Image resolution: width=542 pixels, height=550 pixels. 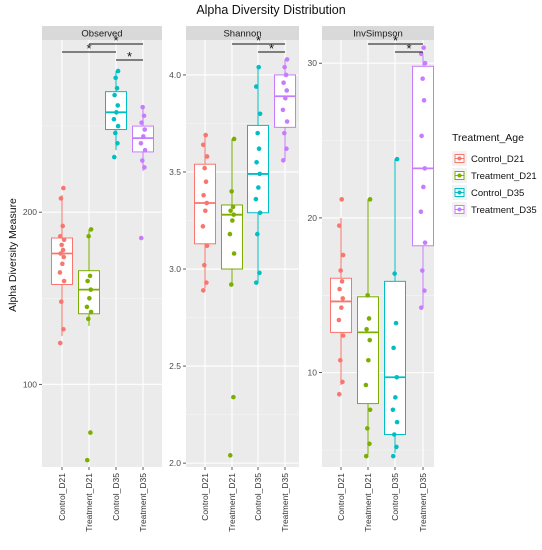 I want to click on legend-label: Treatment_D35, so click(x=504, y=210).